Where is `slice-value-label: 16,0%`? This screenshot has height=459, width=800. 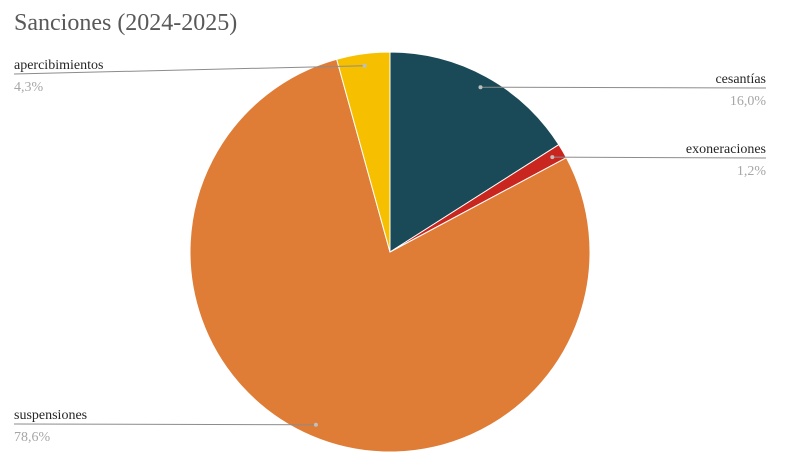 slice-value-label: 16,0% is located at coordinates (748, 101).